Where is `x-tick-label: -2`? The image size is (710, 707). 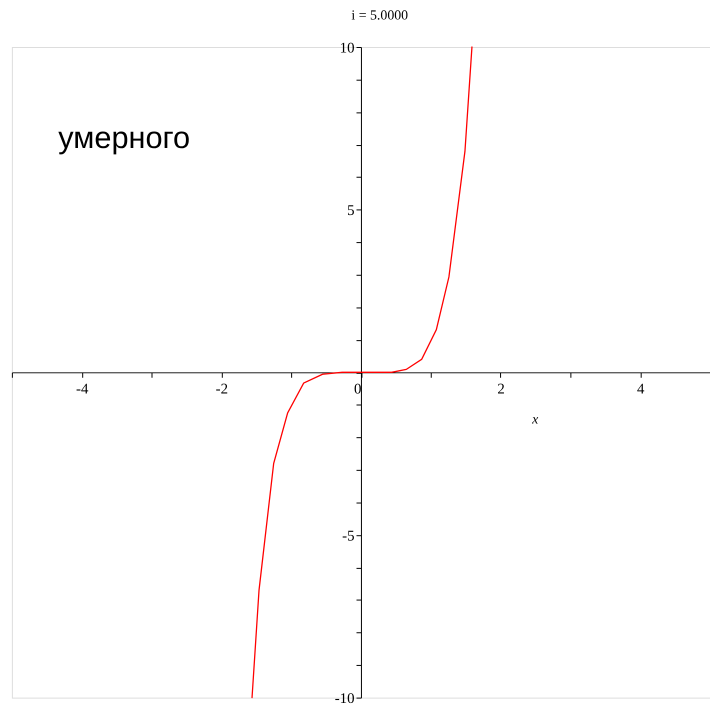
x-tick-label: -2 is located at coordinates (222, 390).